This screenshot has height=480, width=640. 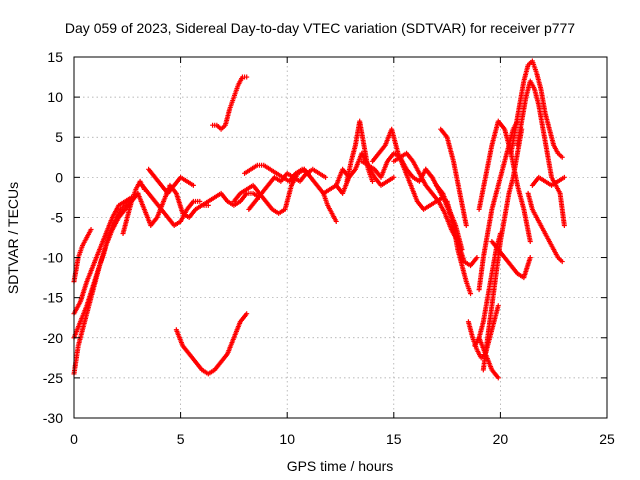 I want to click on x-tick-label: 15, so click(x=394, y=439).